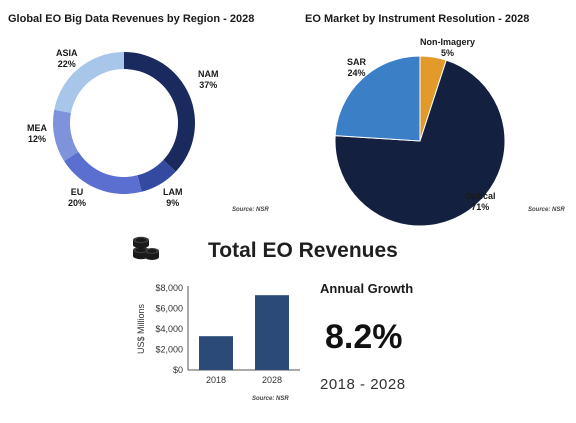  What do you see at coordinates (377, 98) in the screenshot?
I see `pie-slice-sar` at bounding box center [377, 98].